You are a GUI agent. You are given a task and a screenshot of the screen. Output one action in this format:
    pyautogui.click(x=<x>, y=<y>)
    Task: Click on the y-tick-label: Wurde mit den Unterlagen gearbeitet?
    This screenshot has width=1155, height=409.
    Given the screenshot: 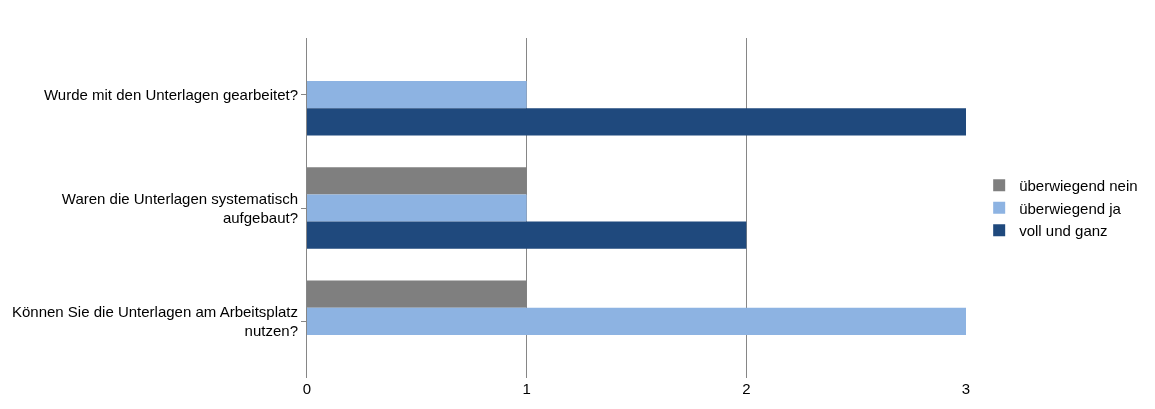 What is the action you would take?
    pyautogui.click(x=170, y=94)
    